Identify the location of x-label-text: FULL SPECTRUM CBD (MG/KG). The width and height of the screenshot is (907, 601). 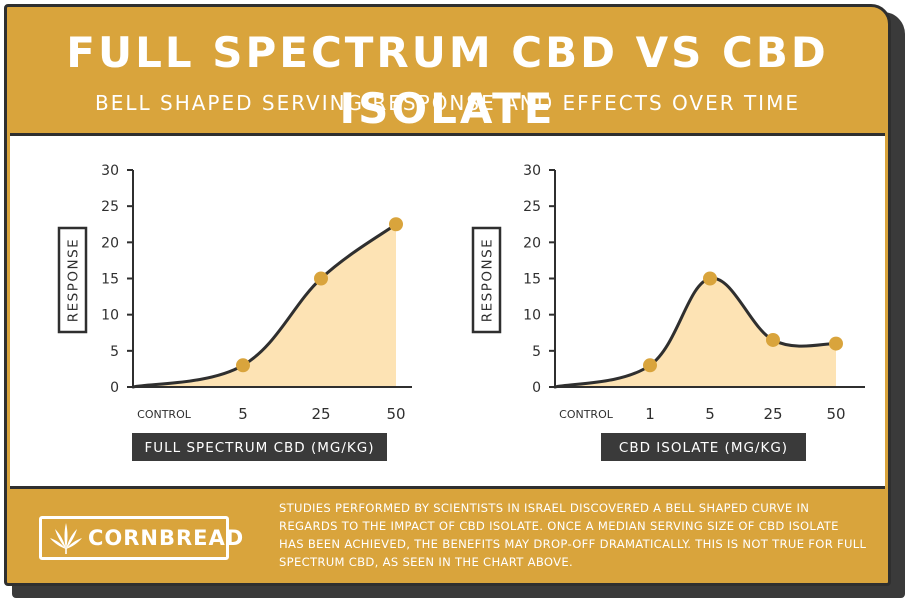
(260, 448).